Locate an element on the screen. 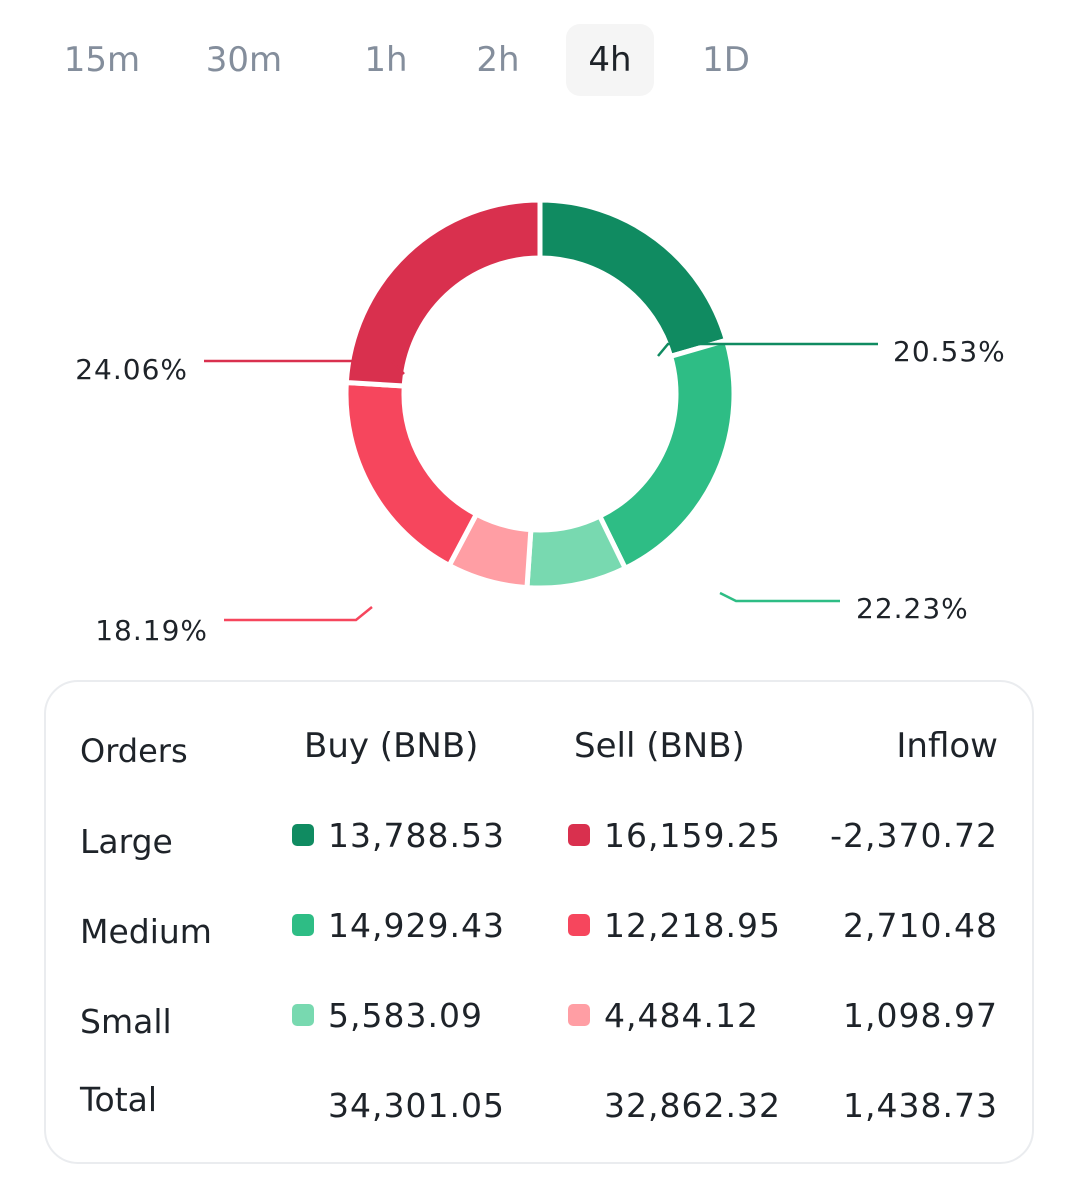  orders-header: Orders is located at coordinates (134, 751).